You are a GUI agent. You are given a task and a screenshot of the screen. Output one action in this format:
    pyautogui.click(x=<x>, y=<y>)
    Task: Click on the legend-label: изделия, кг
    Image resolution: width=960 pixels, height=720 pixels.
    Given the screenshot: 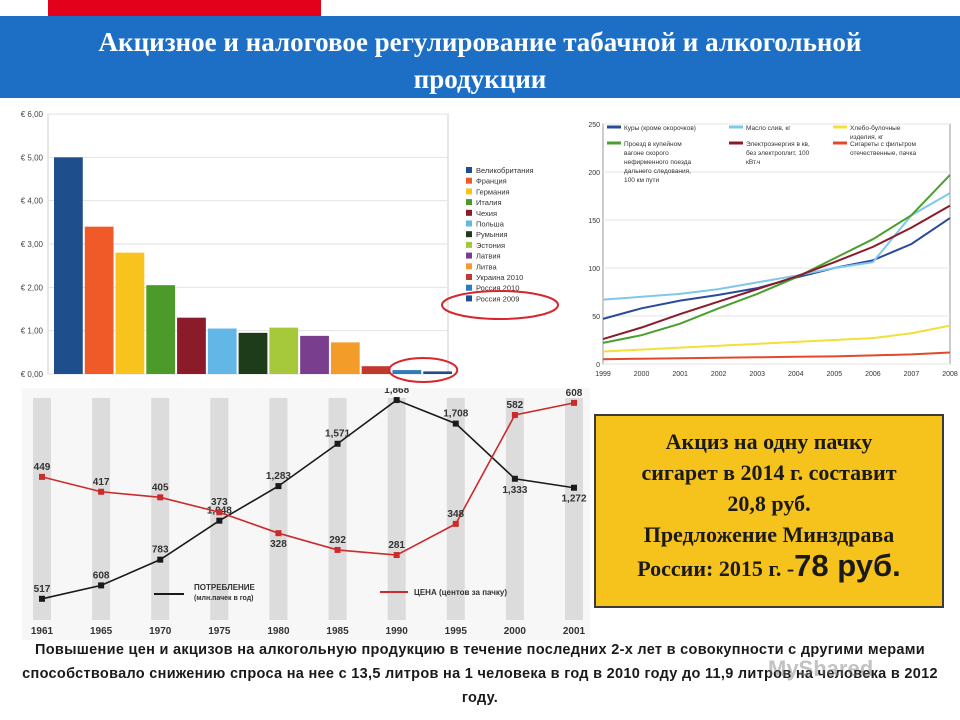 What is the action you would take?
    pyautogui.click(x=867, y=137)
    